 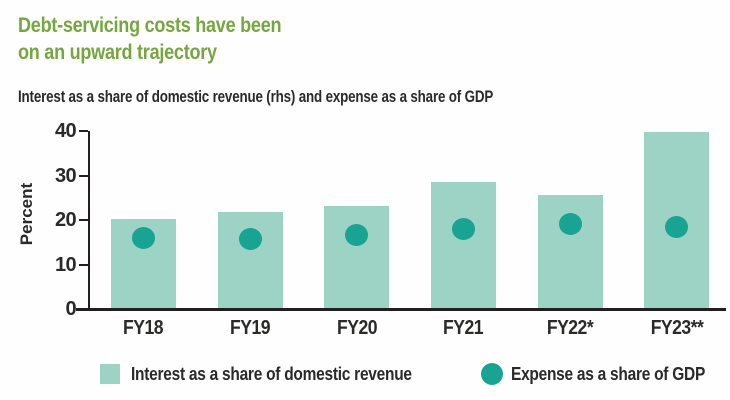 I want to click on x-tick-label: FY23**, so click(x=676, y=328).